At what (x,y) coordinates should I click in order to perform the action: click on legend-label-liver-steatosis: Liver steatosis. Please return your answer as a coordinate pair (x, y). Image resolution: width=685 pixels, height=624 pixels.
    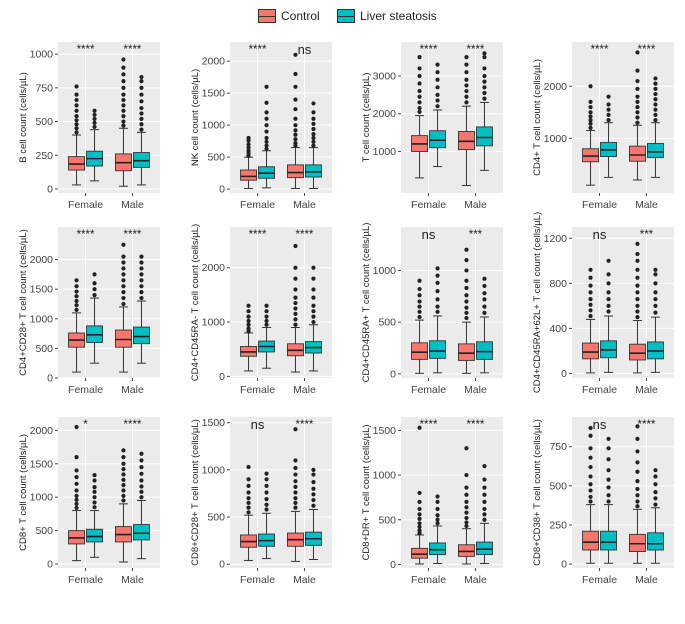
    Looking at the image, I should click on (398, 16).